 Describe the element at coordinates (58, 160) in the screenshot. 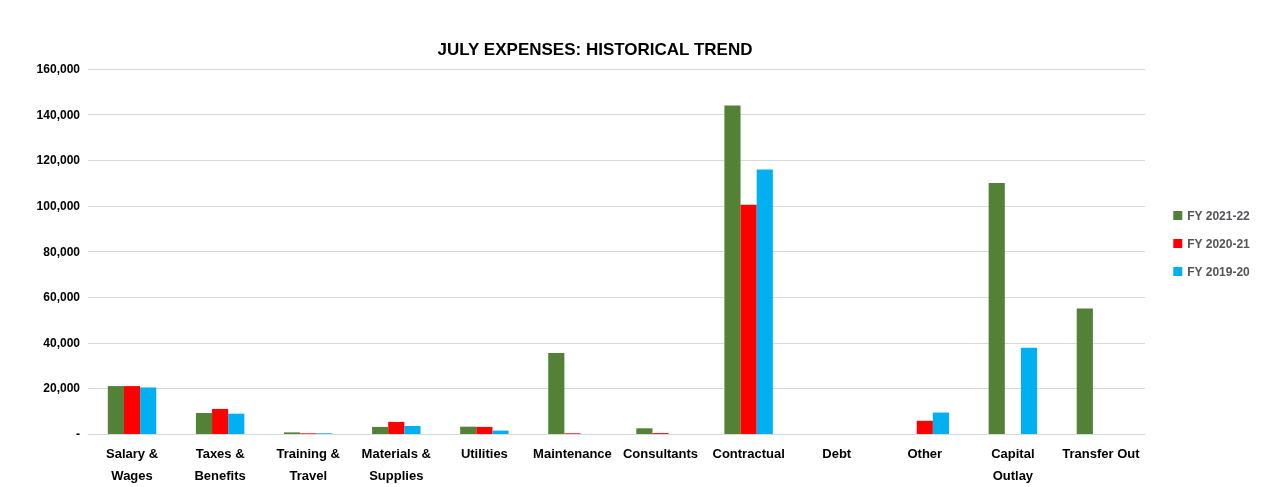

I see `y-tick-label: 120,000` at that location.